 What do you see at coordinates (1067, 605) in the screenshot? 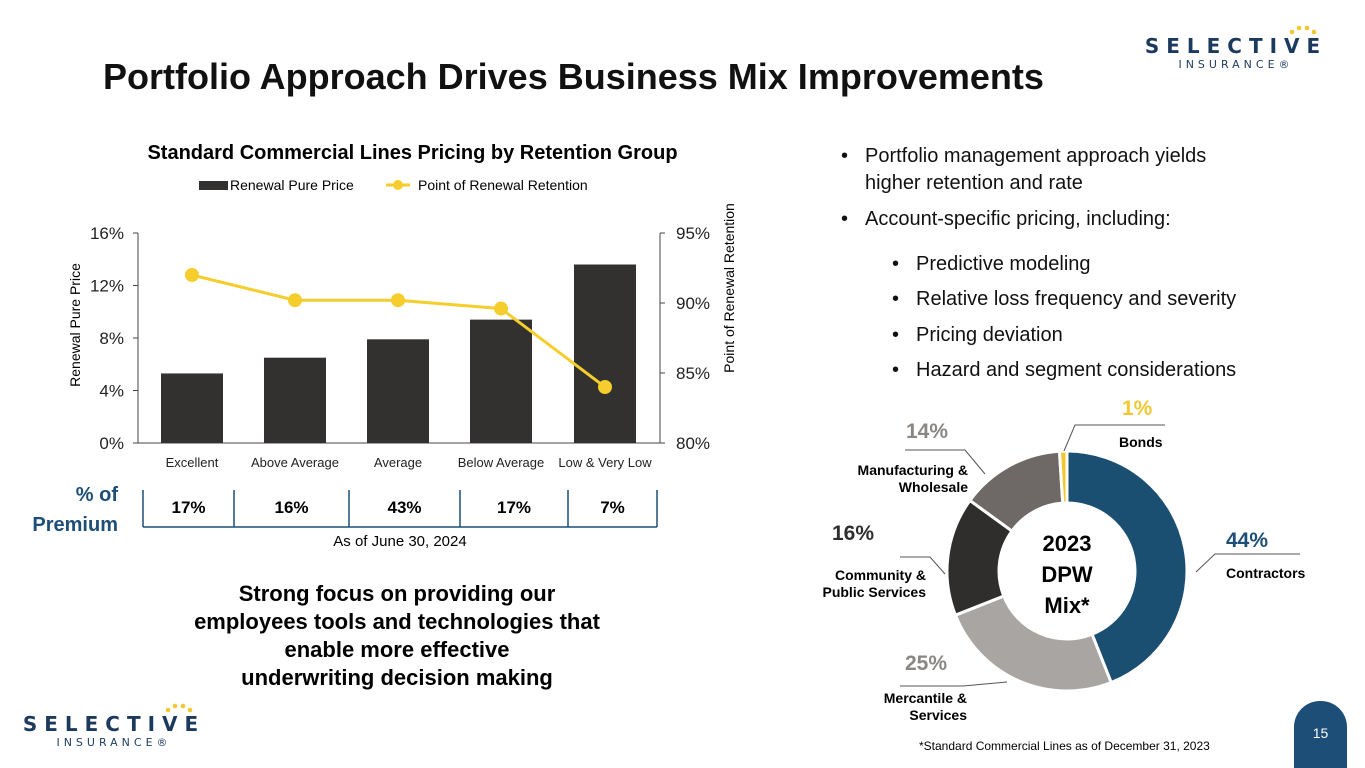
I see `donut-center-line: Mix*` at bounding box center [1067, 605].